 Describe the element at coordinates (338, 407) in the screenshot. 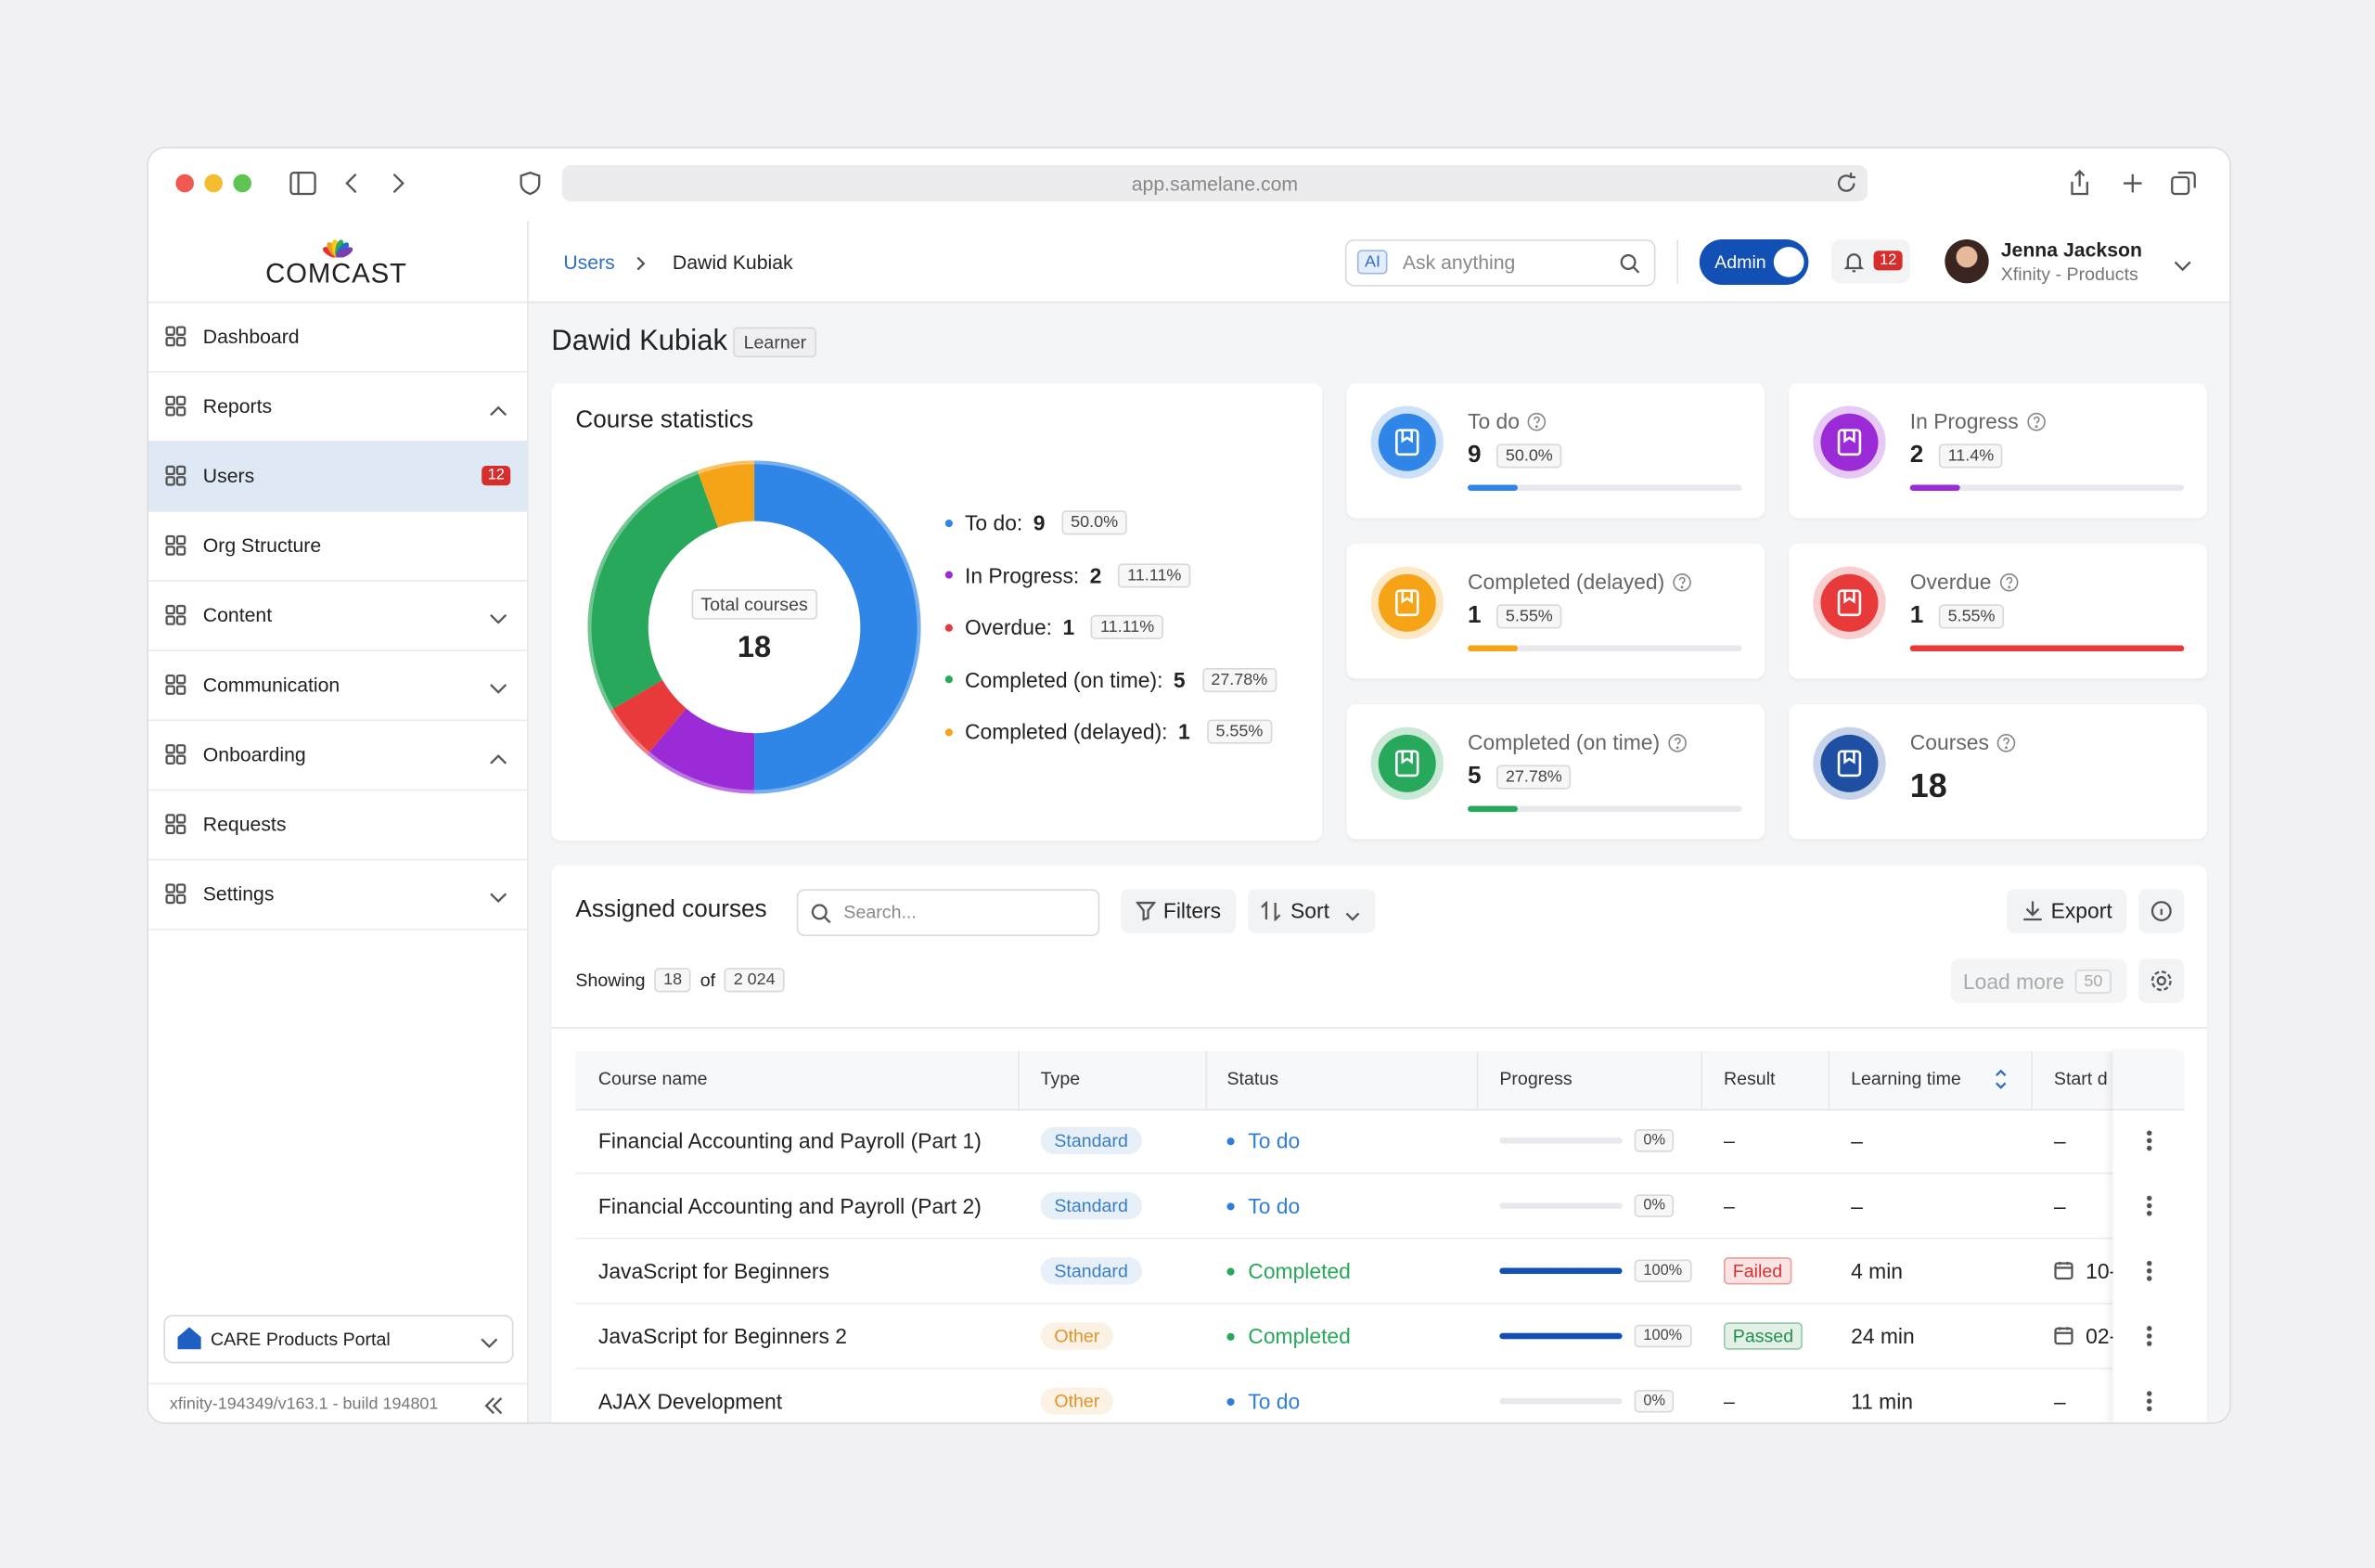

I see `nav-item: Reports` at that location.